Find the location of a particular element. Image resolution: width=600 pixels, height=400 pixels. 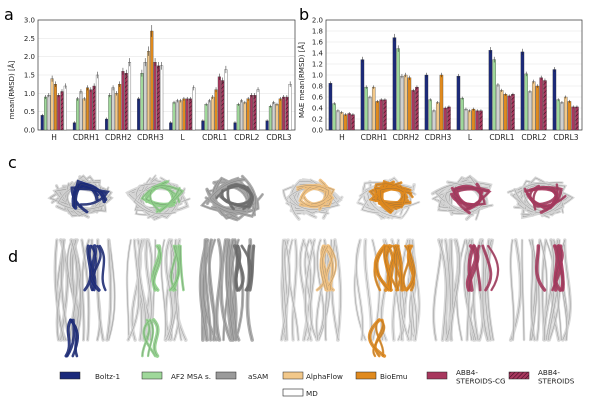

y-tick-label: 0.2 is located at coordinates (317, 120).